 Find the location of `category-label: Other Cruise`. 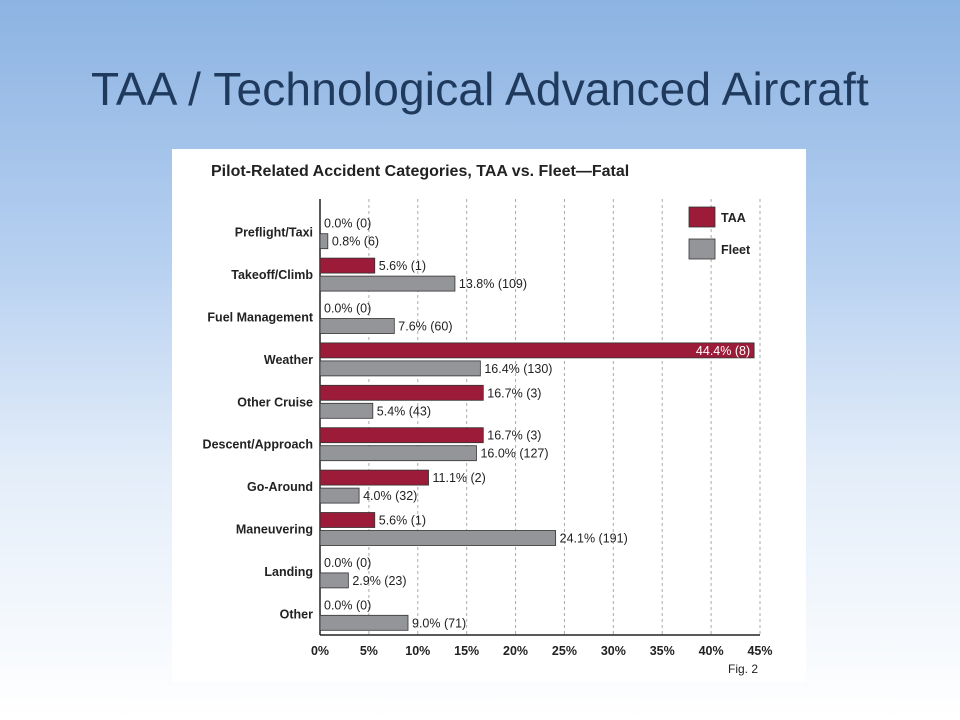

category-label: Other Cruise is located at coordinates (275, 402).